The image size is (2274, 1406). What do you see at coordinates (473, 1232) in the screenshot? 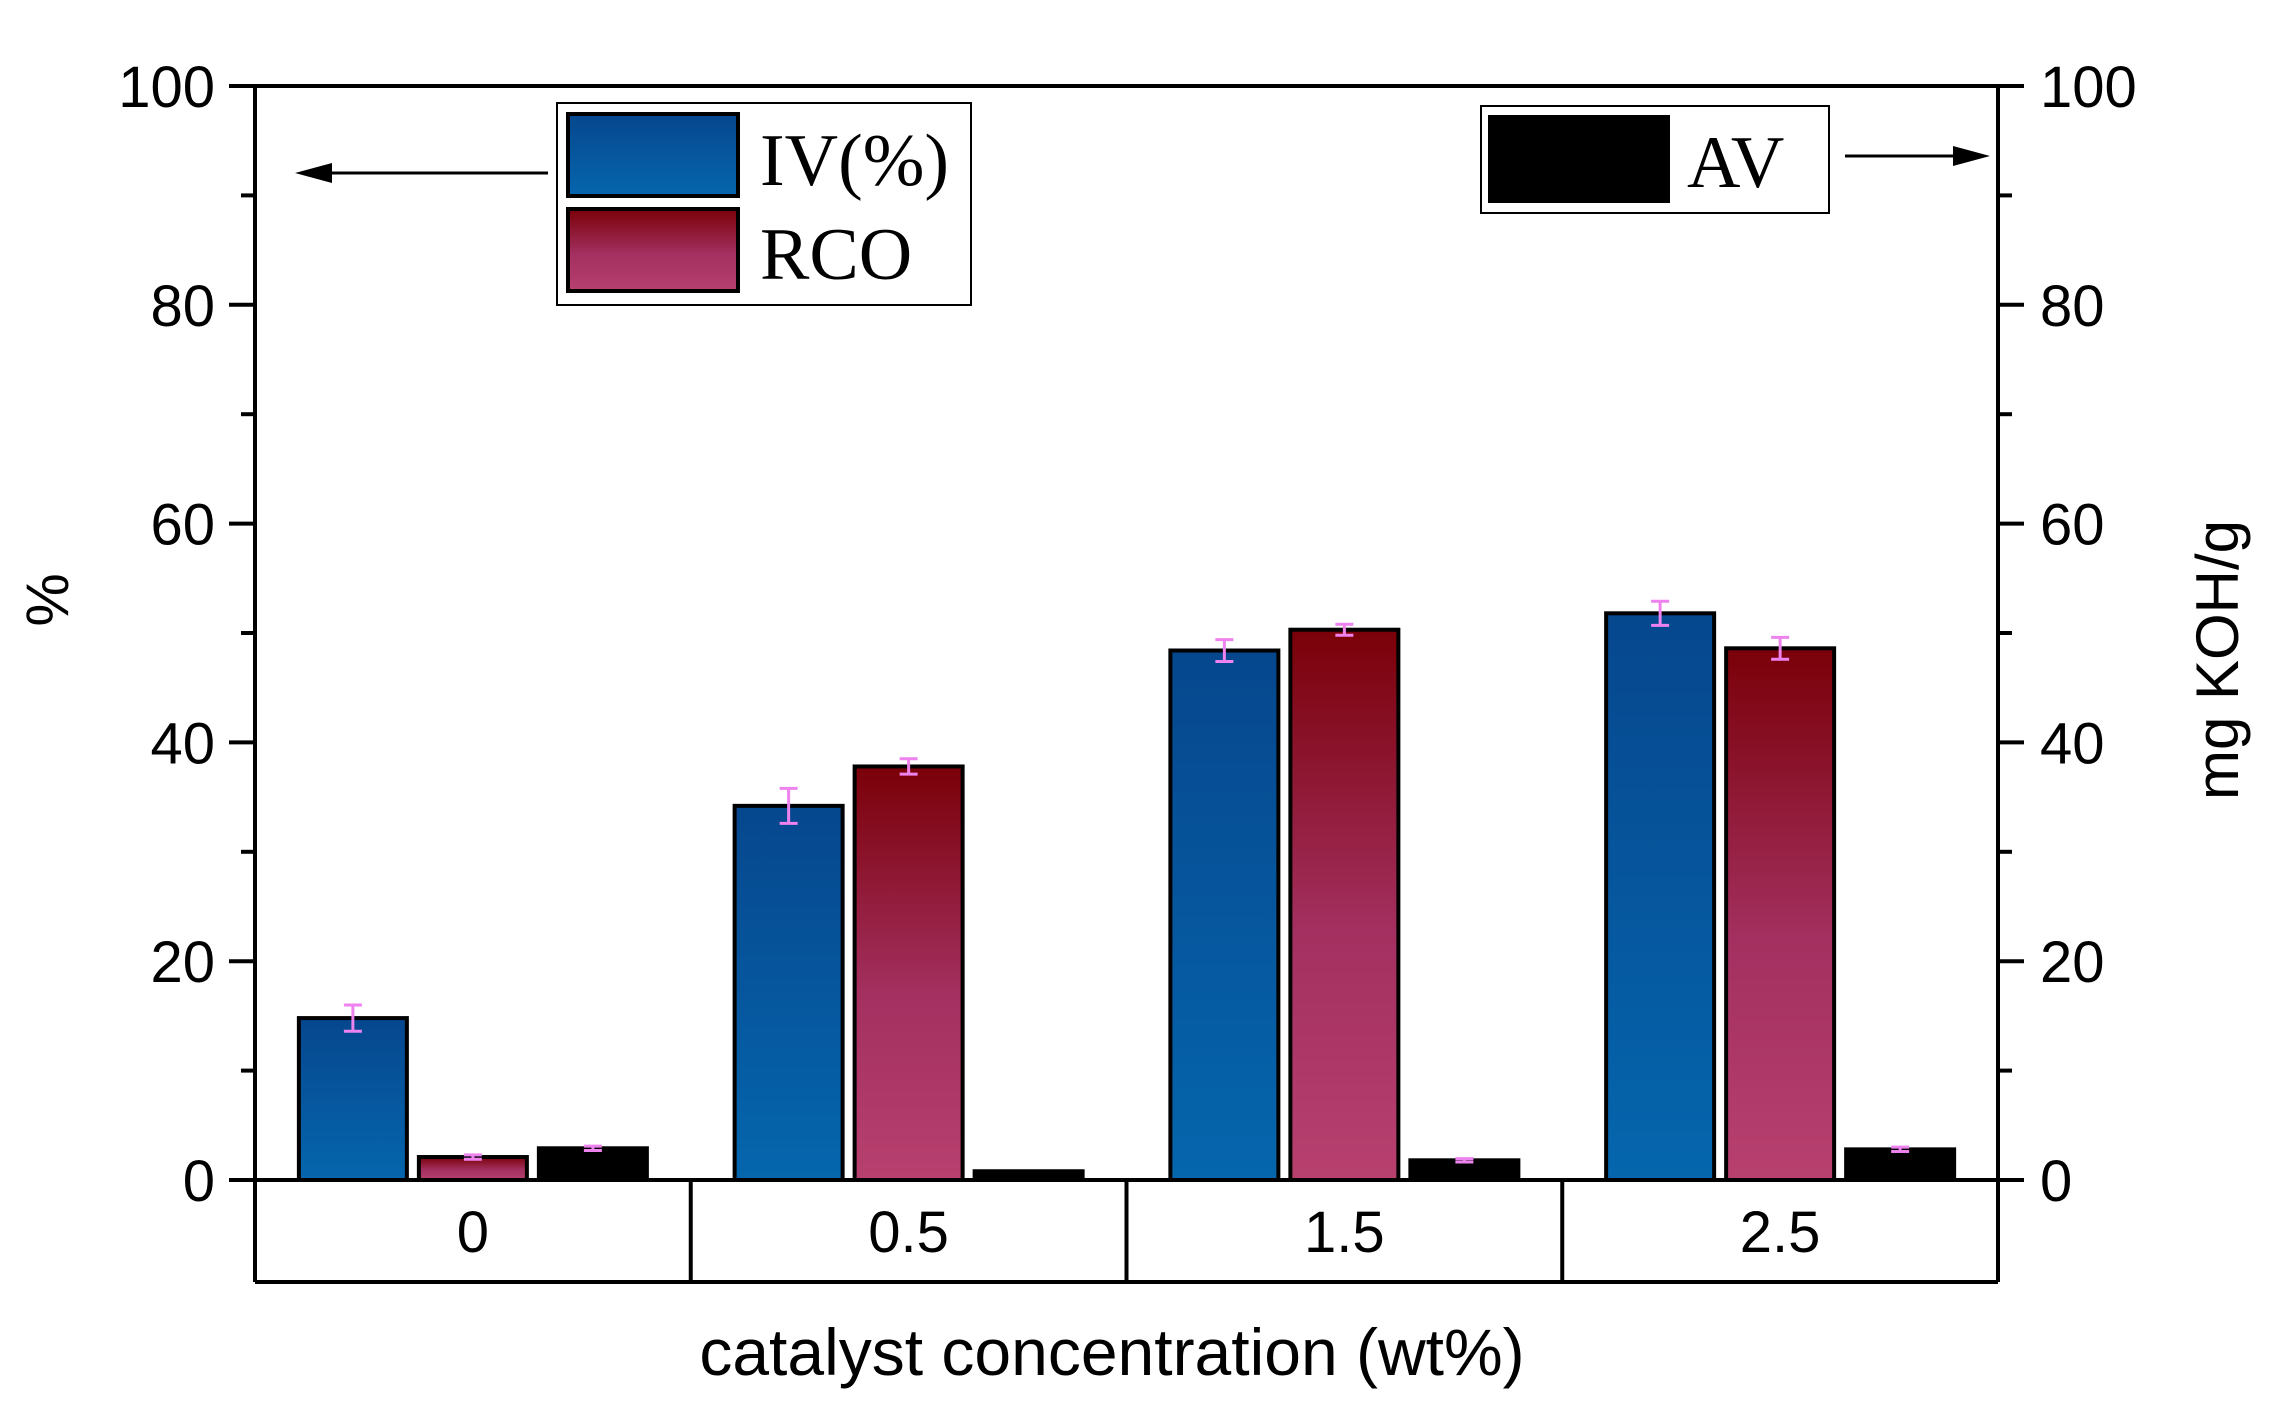
I see `x-tick-label: 0` at bounding box center [473, 1232].